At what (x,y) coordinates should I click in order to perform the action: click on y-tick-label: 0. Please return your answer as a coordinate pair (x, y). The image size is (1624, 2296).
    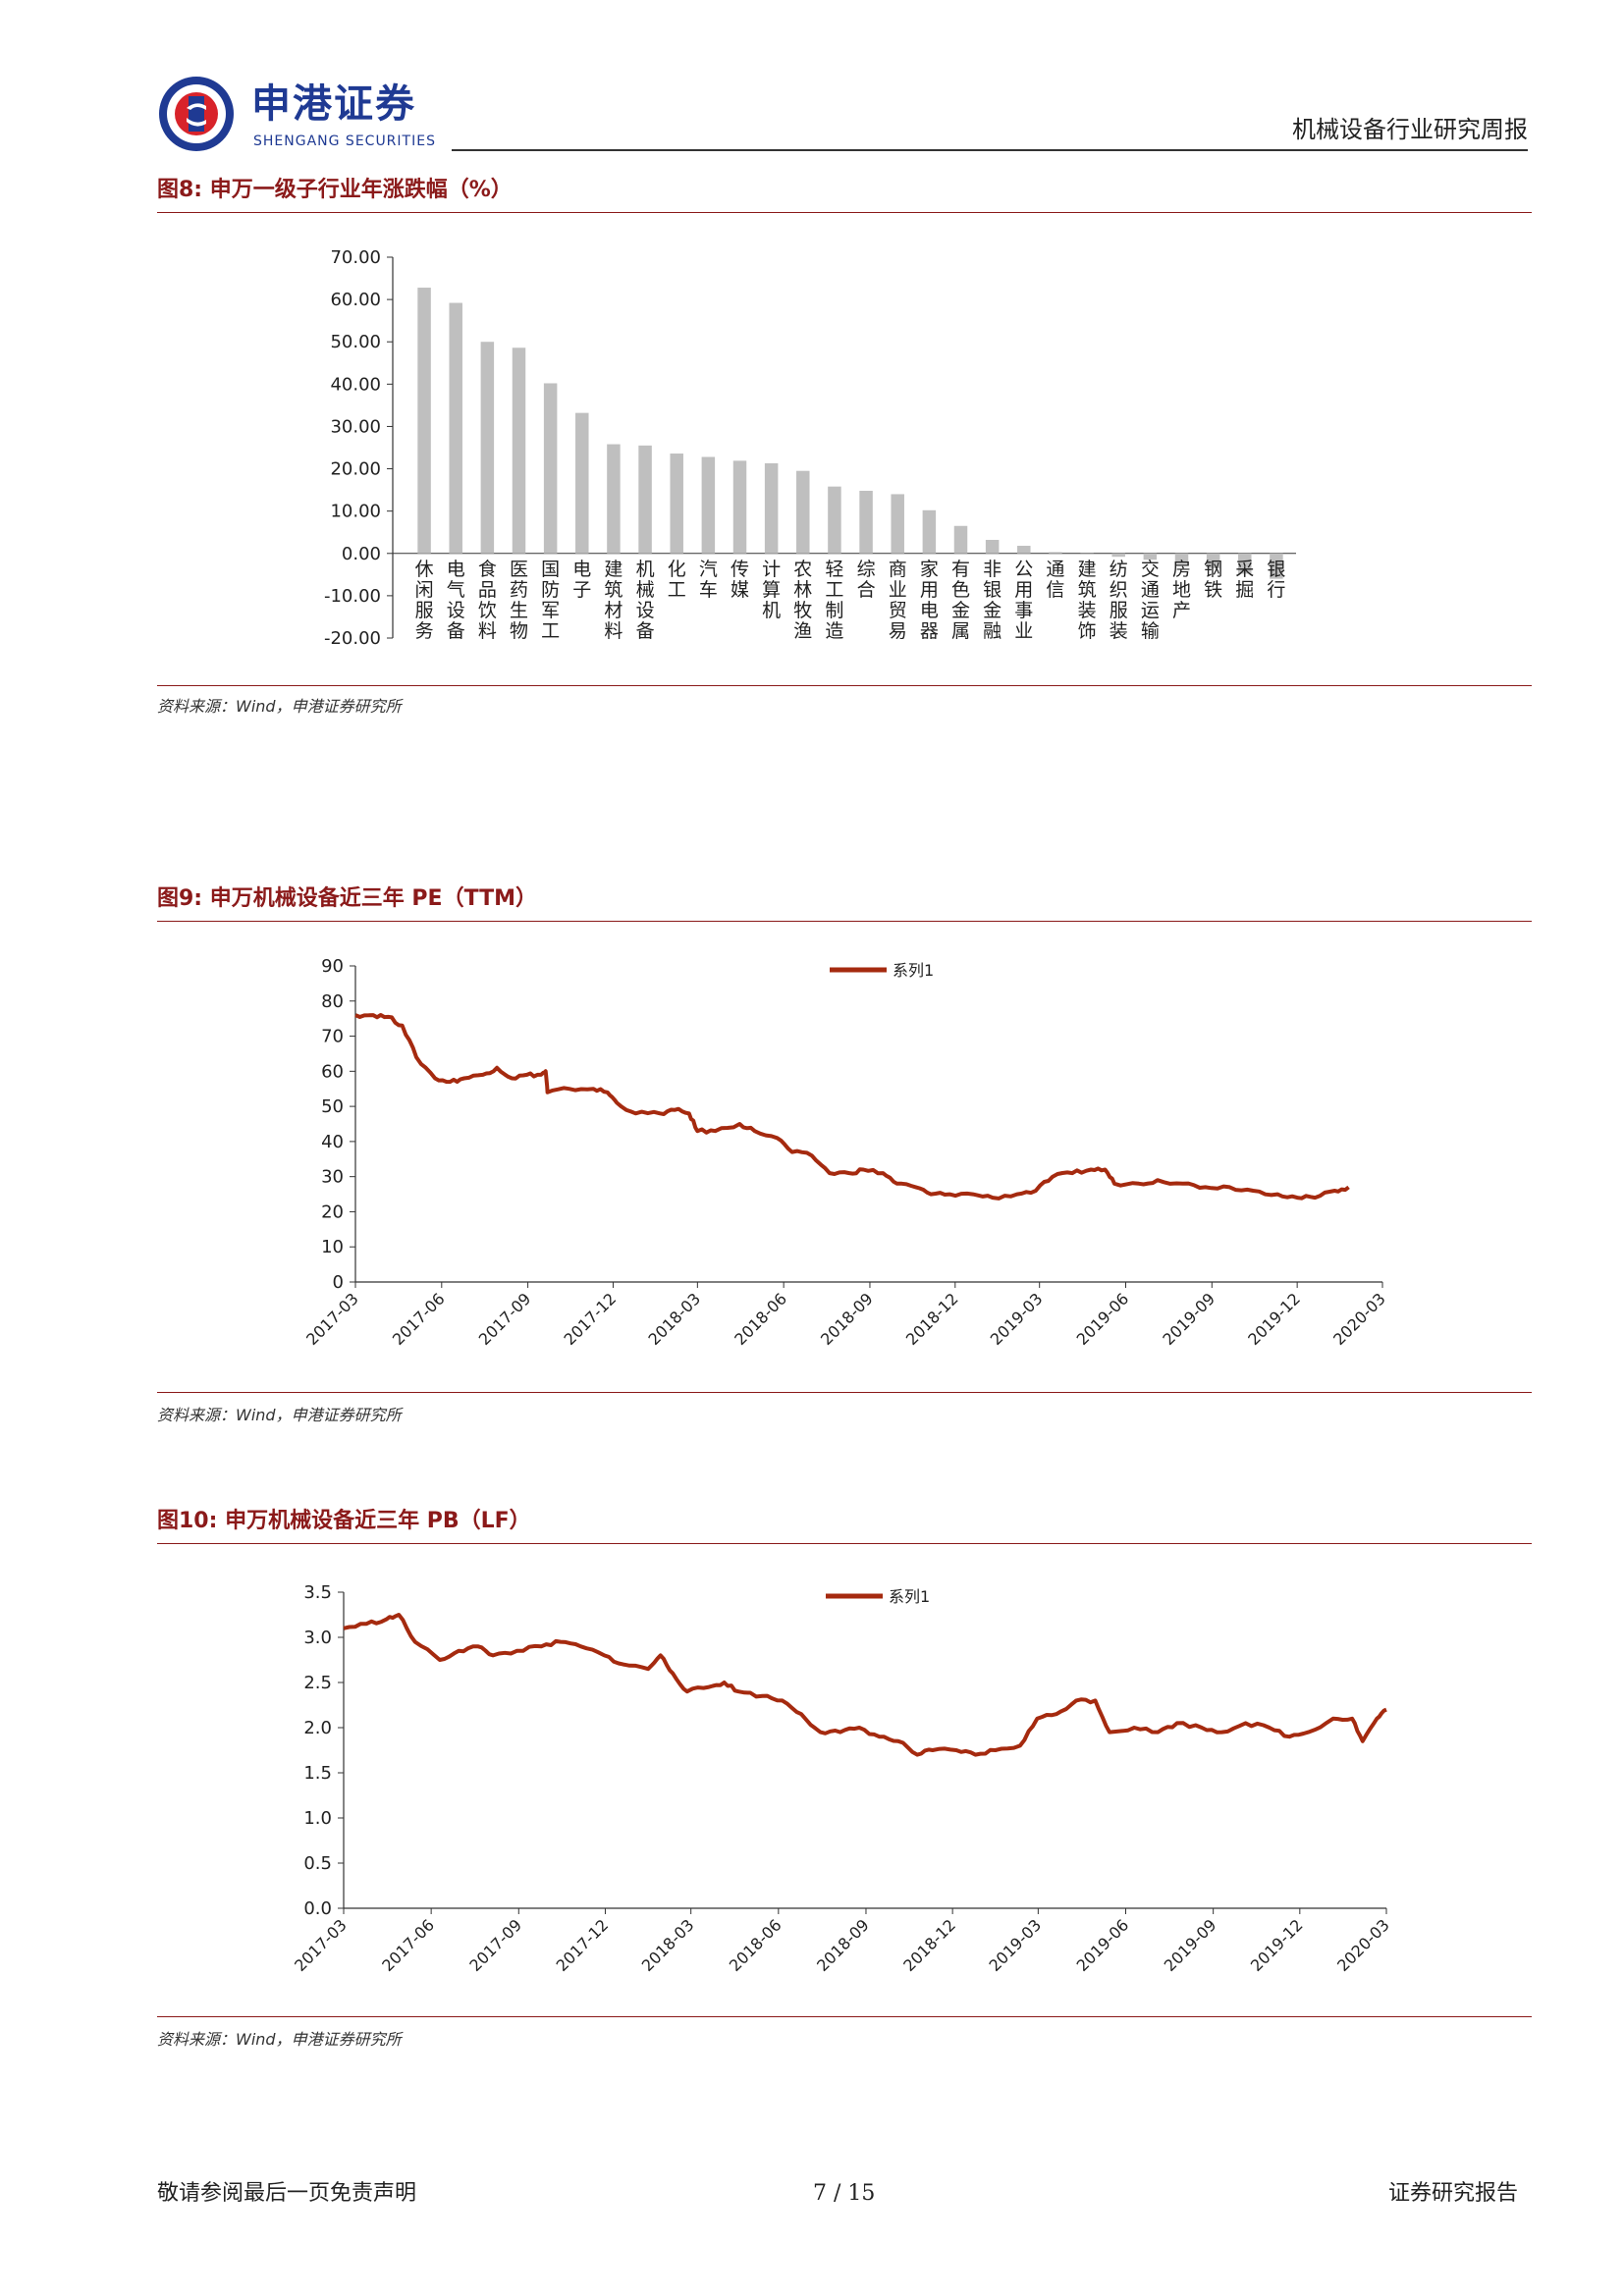
    Looking at the image, I should click on (338, 1283).